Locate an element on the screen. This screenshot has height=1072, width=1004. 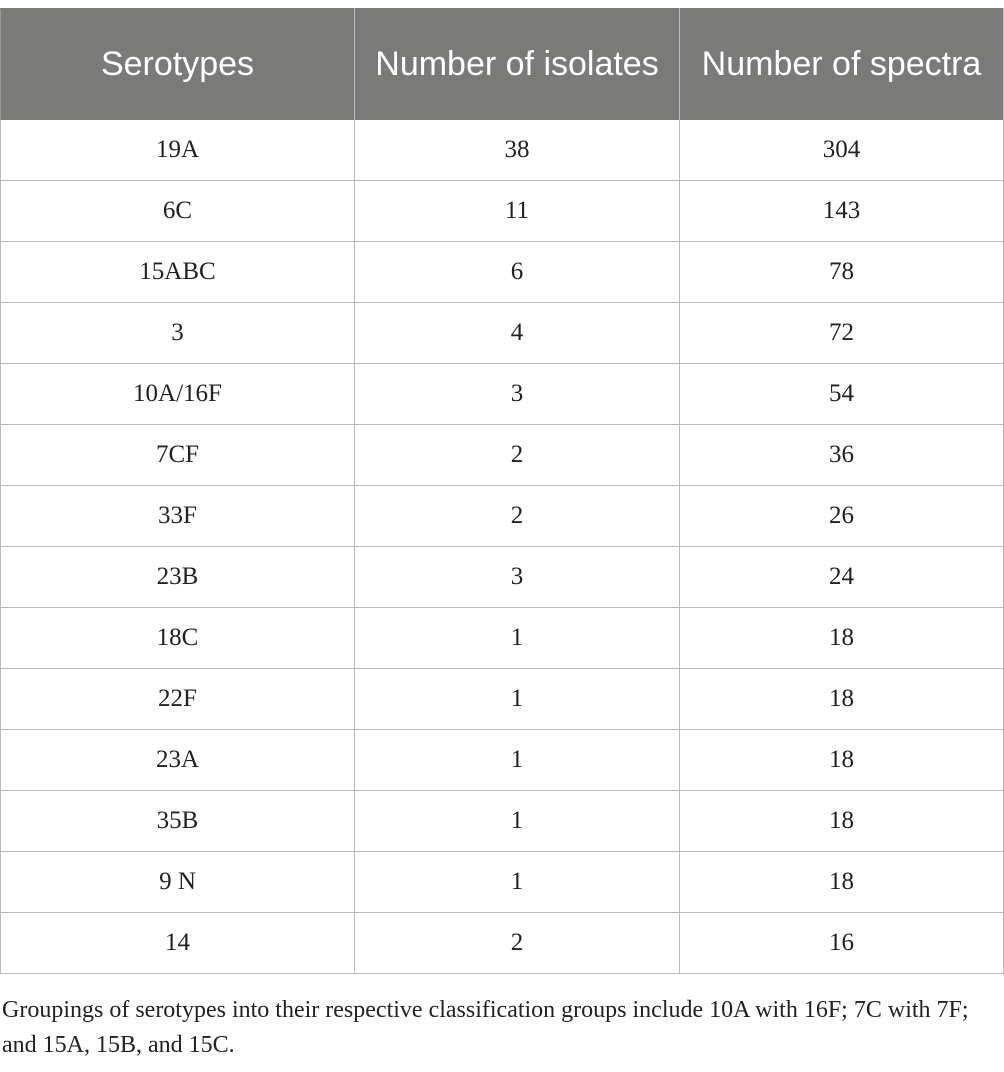
isolates-count-cell: 38 is located at coordinates (517, 150).